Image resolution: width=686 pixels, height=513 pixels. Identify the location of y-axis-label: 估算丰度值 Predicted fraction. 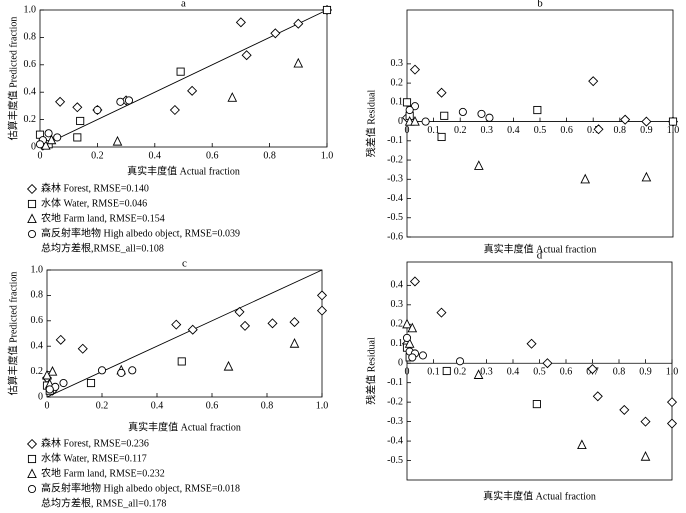
(12, 79).